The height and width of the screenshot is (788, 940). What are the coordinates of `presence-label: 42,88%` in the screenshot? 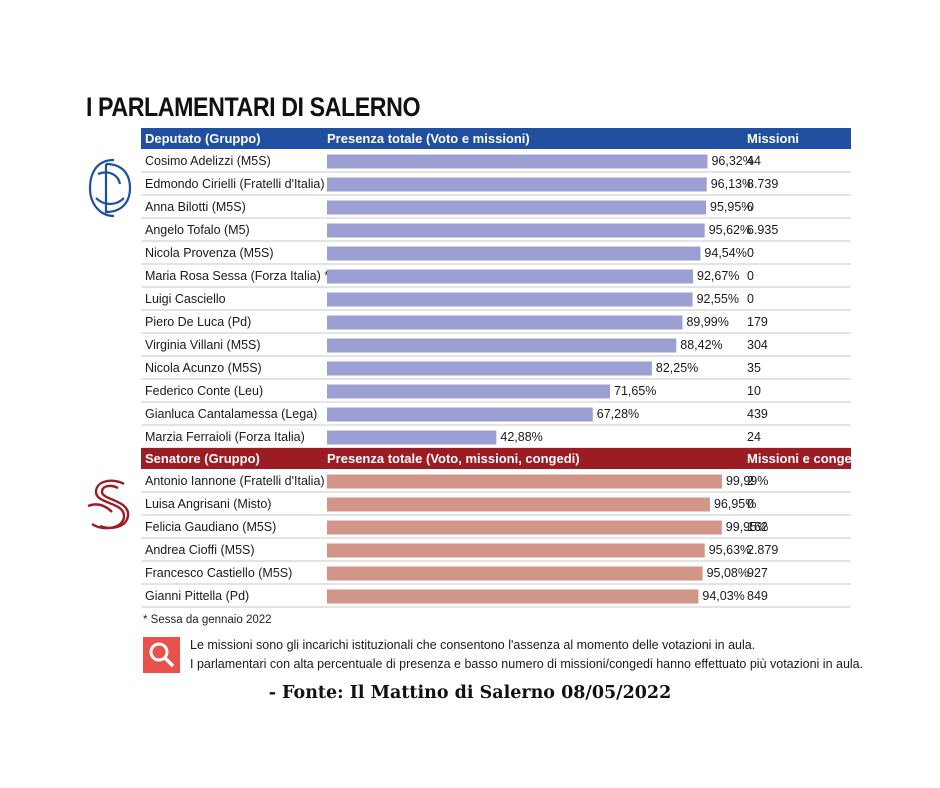 It's located at (521, 437).